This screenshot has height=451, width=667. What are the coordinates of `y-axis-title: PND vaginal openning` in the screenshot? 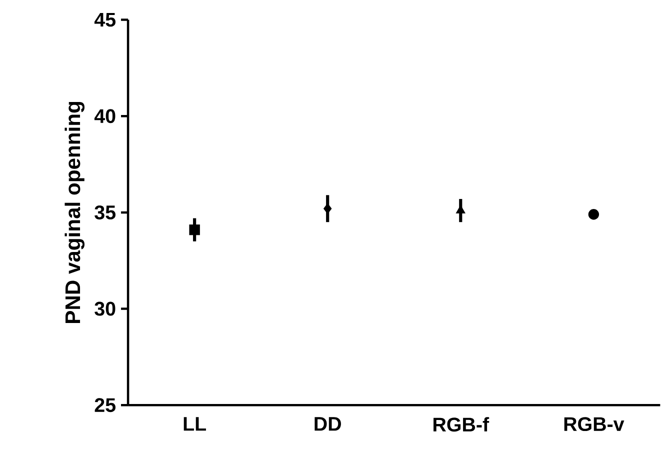 It's located at (74, 212).